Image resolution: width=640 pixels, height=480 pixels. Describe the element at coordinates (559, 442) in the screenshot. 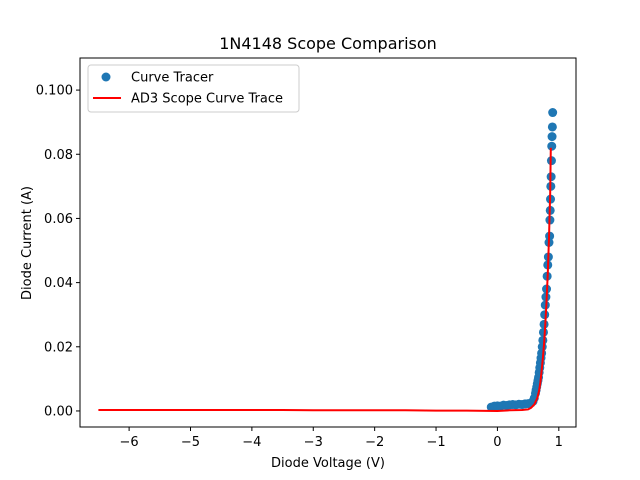

I see `x-tick-label: 1` at that location.